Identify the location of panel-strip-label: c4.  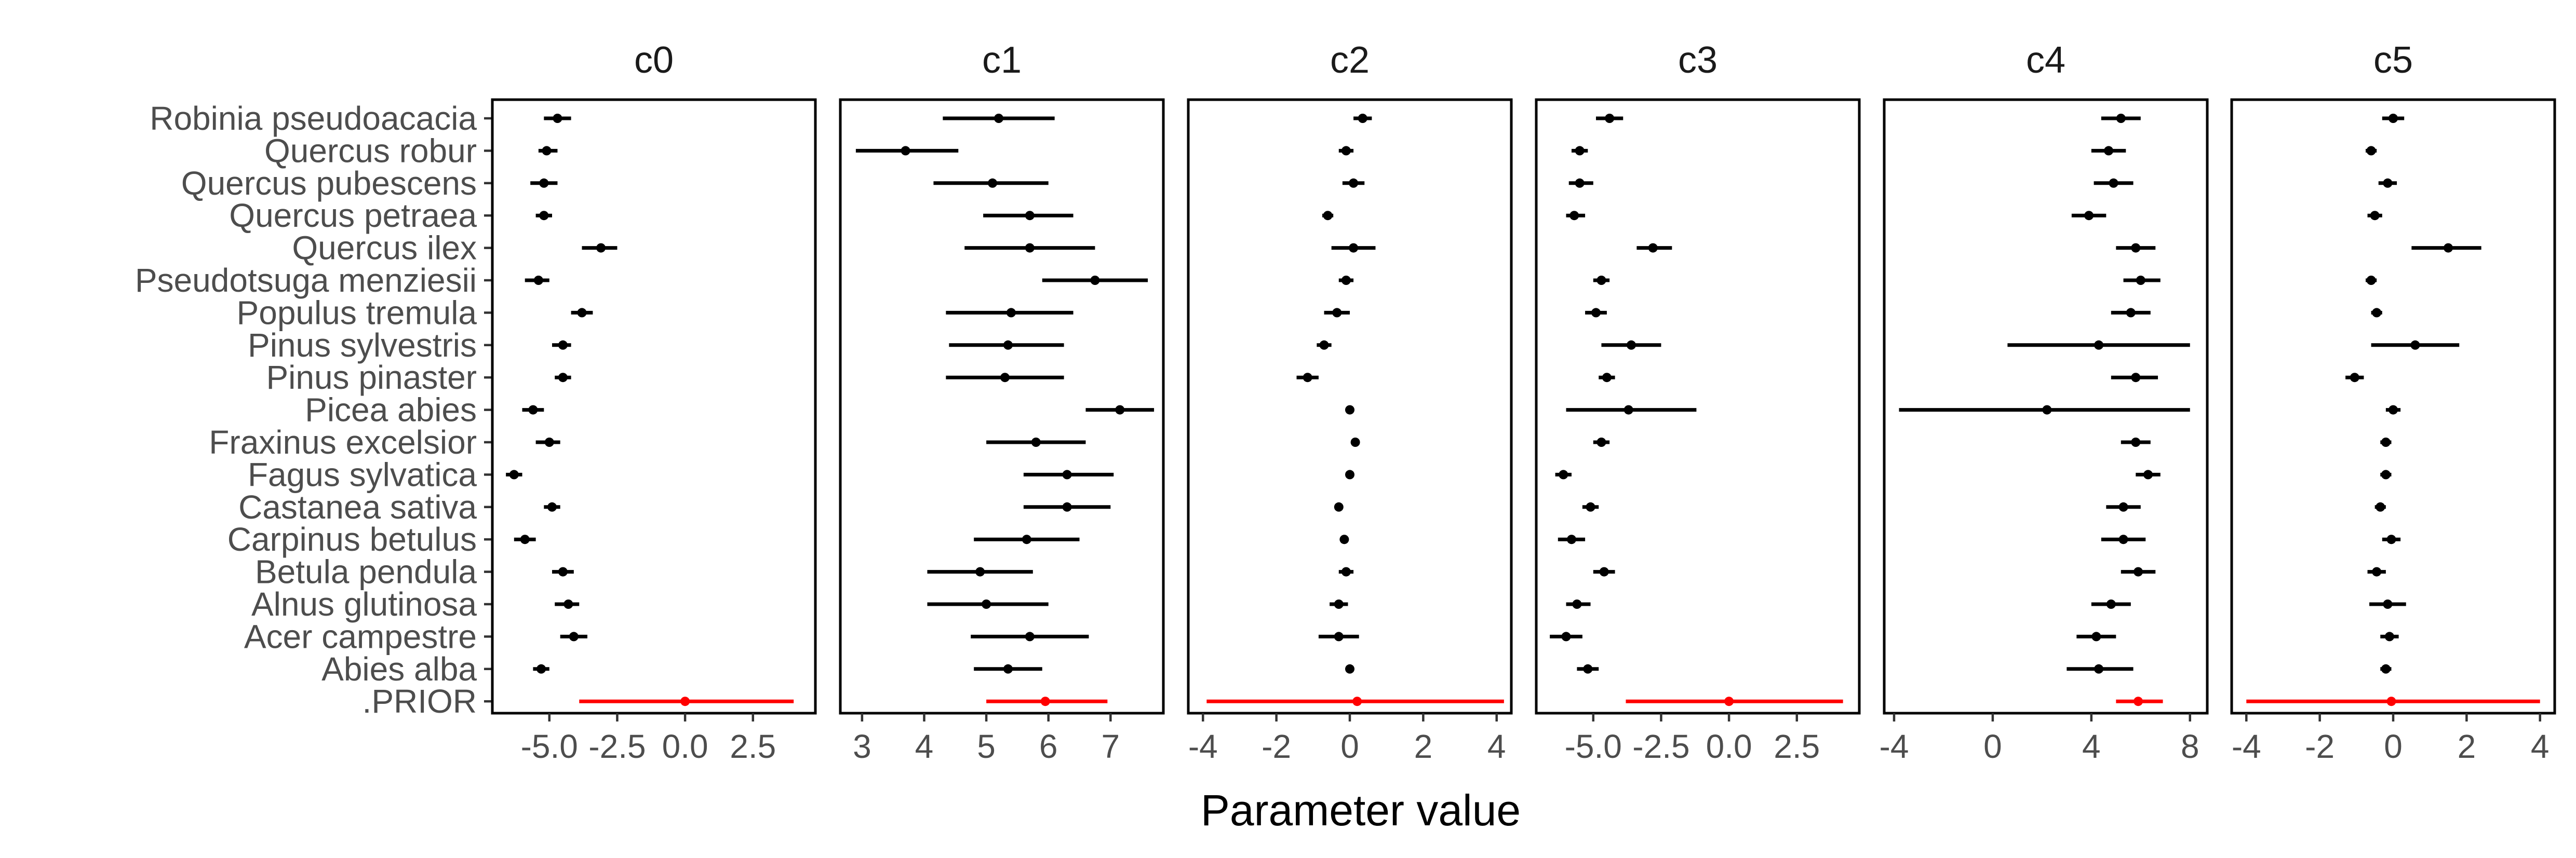
(2046, 60).